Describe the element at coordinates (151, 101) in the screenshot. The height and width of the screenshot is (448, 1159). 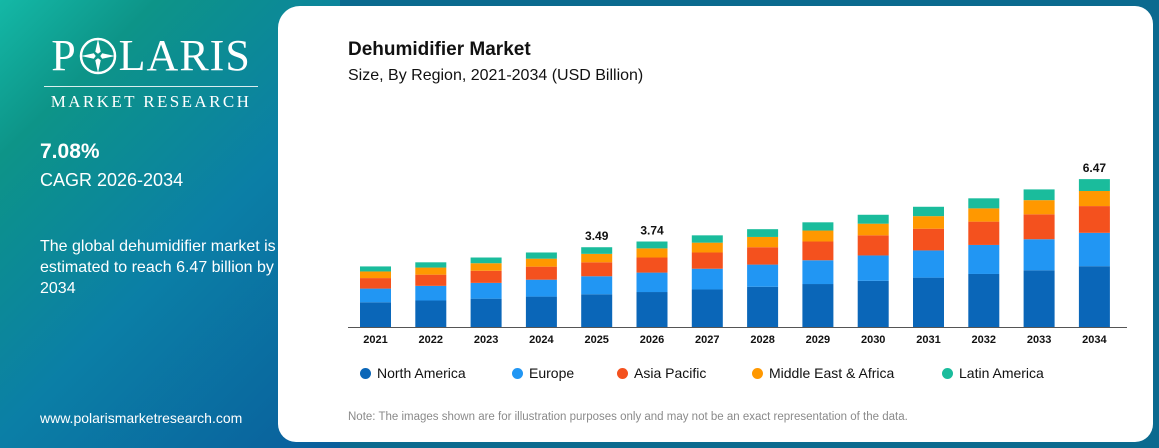
I see `brand-subtitle: MARKET RESEARCH` at that location.